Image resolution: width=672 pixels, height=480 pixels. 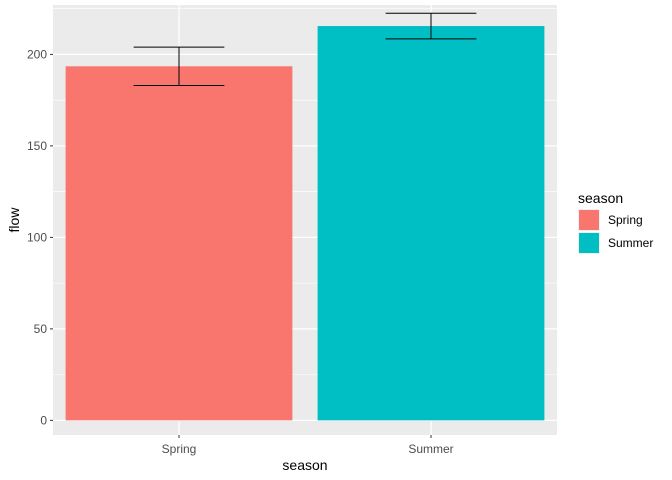 I want to click on legend-entry-summer: Summer, so click(x=615, y=243).